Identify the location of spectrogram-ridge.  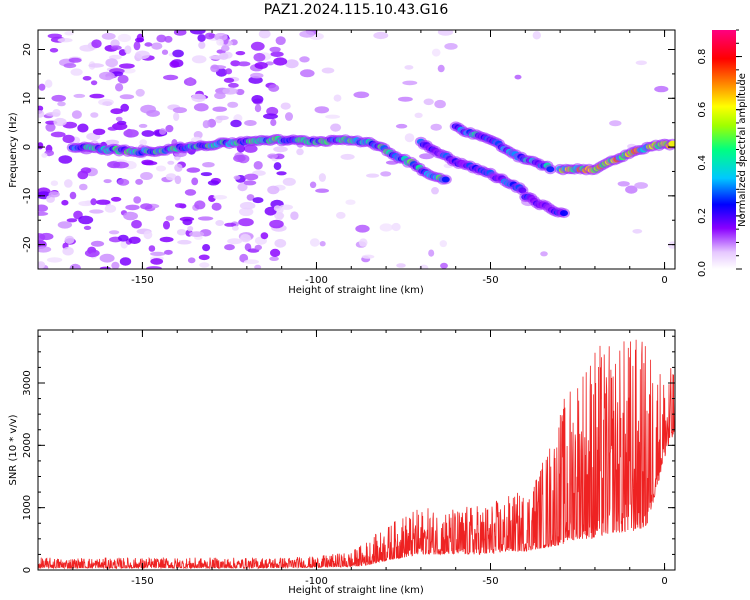
(503, 148).